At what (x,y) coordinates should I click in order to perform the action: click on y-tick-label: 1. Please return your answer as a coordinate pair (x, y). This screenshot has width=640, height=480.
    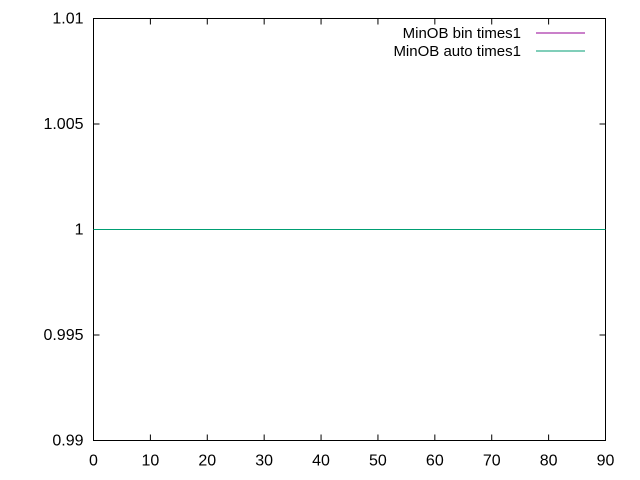
    Looking at the image, I should click on (79, 230).